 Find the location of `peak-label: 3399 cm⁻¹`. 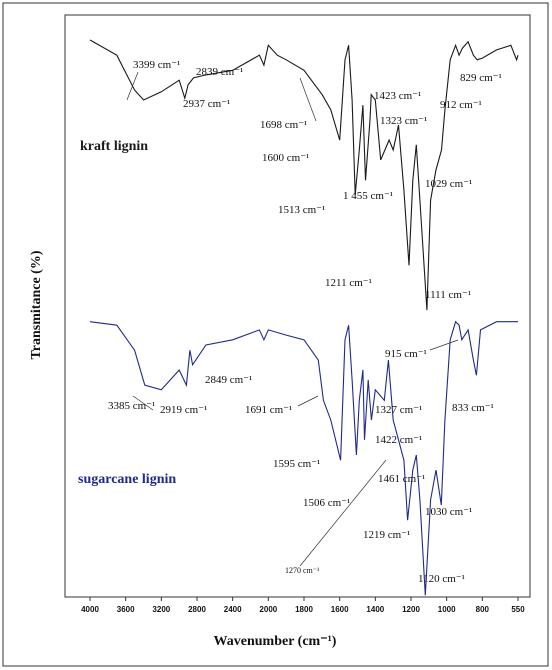

peak-label: 3399 cm⁻¹ is located at coordinates (156, 65).